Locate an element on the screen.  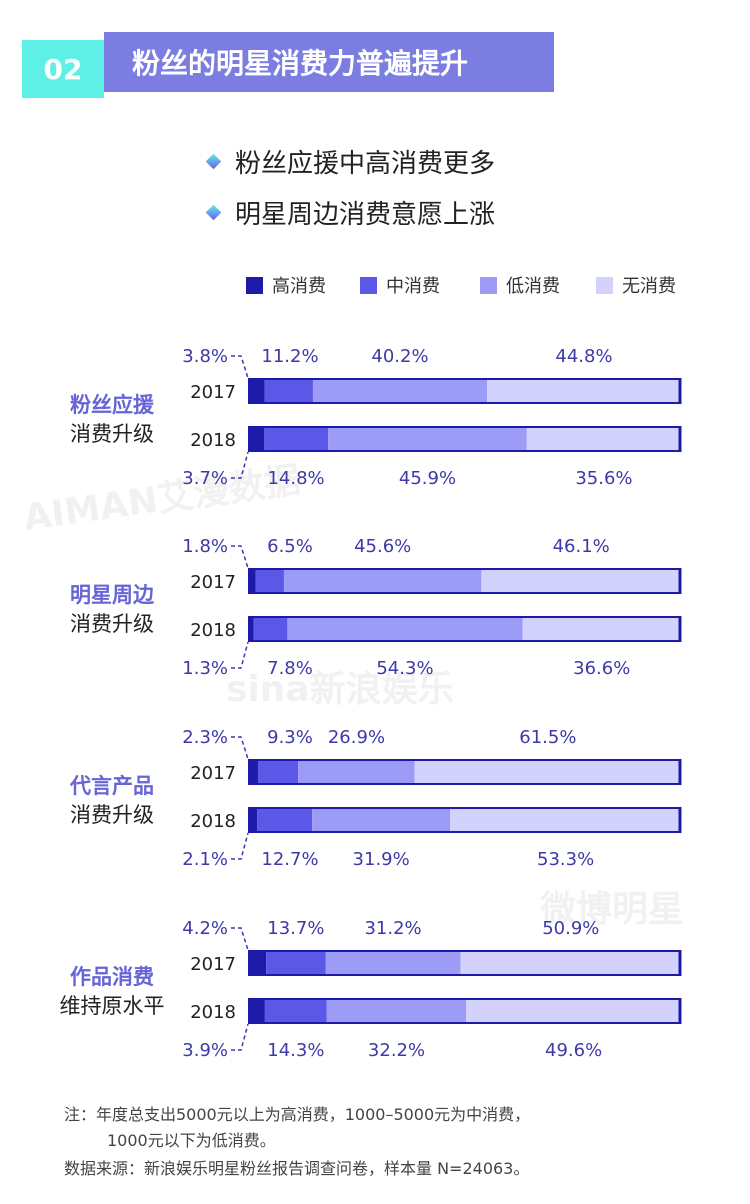
group-label-primary: 明星周边 is located at coordinates (112, 595).